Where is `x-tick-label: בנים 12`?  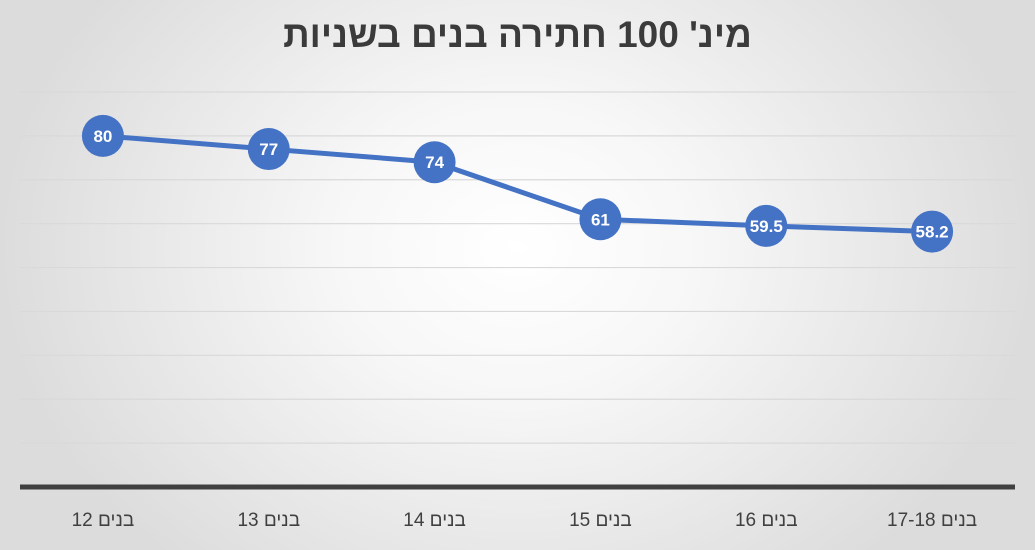
x-tick-label: בנים 12 is located at coordinates (103, 520).